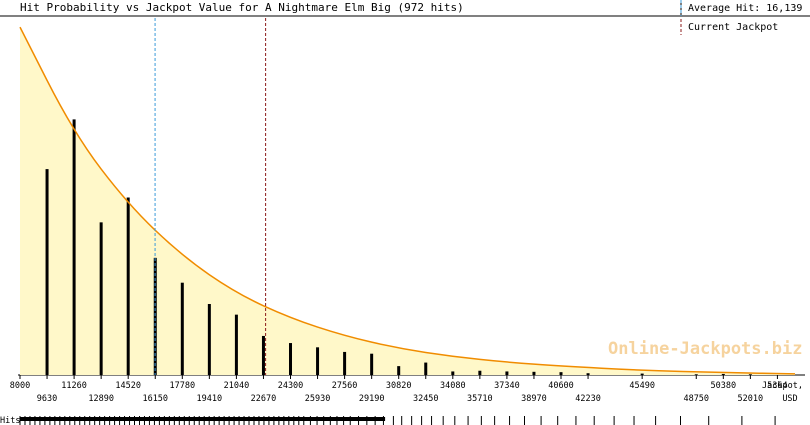 This screenshot has width=810, height=425. What do you see at coordinates (155, 399) in the screenshot?
I see `x-tick-label: 16150` at bounding box center [155, 399].